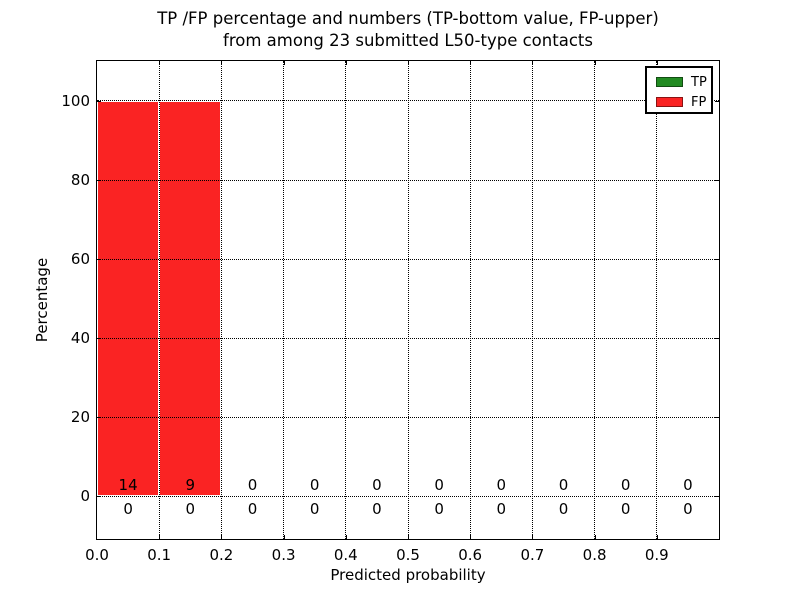  I want to click on x-tick-label: 0.6, so click(470, 555).